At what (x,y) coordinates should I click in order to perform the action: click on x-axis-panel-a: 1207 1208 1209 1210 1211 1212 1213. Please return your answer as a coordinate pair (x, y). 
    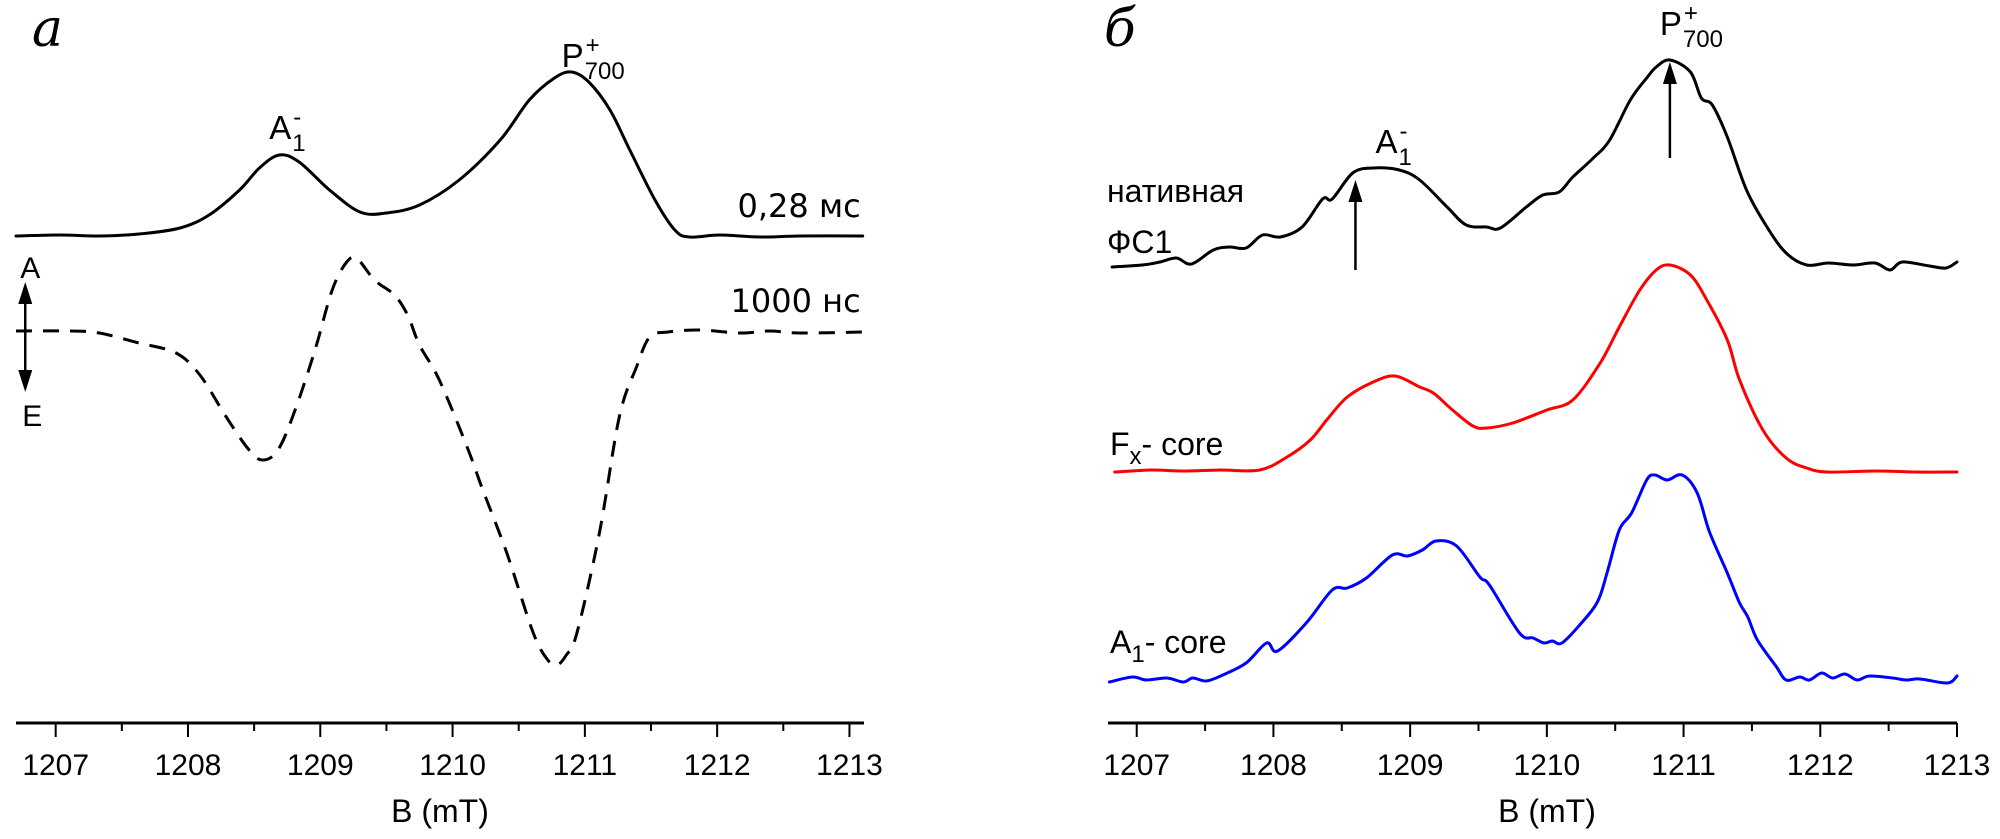
    Looking at the image, I should click on (449, 751).